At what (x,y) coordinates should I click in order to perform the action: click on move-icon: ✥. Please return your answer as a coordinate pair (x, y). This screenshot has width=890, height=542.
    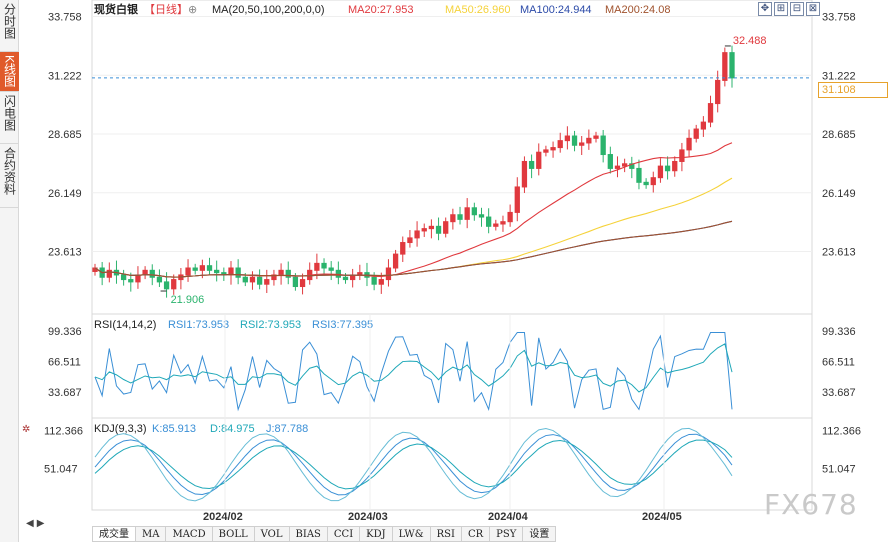
    Looking at the image, I should click on (765, 9).